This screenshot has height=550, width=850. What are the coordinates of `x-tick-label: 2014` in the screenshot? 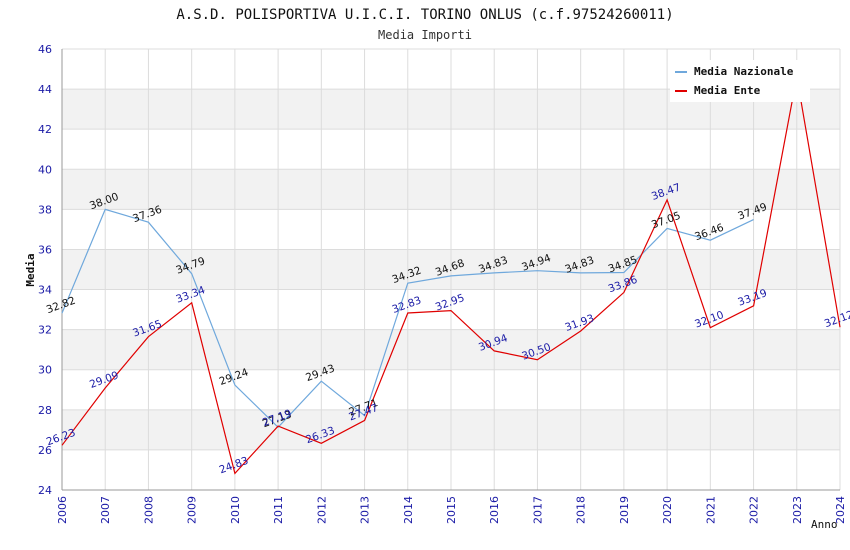 It's located at (408, 510).